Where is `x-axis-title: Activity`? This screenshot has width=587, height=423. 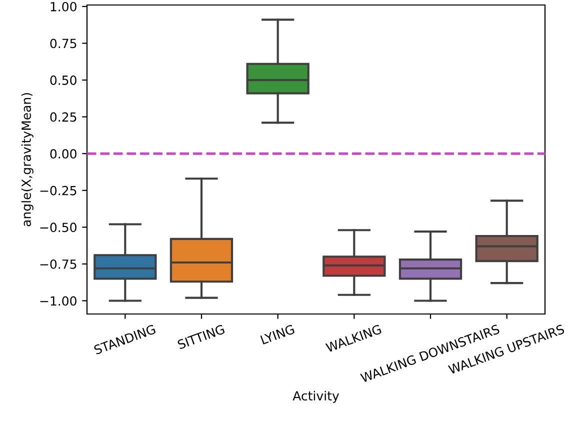 x-axis-title: Activity is located at coordinates (315, 396).